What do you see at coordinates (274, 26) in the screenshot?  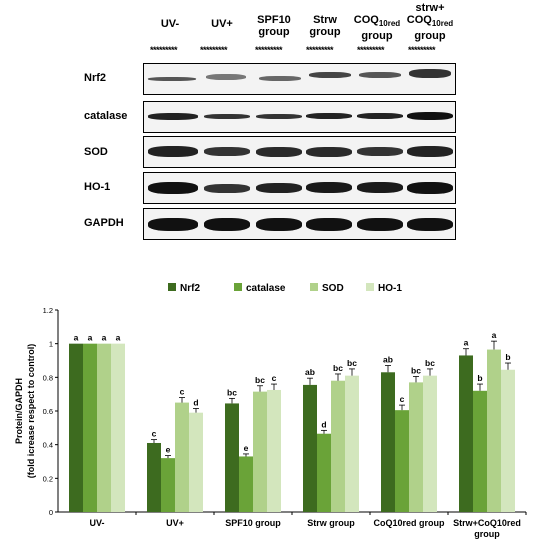 I see `lane-header-spf10: SPF10 group` at bounding box center [274, 26].